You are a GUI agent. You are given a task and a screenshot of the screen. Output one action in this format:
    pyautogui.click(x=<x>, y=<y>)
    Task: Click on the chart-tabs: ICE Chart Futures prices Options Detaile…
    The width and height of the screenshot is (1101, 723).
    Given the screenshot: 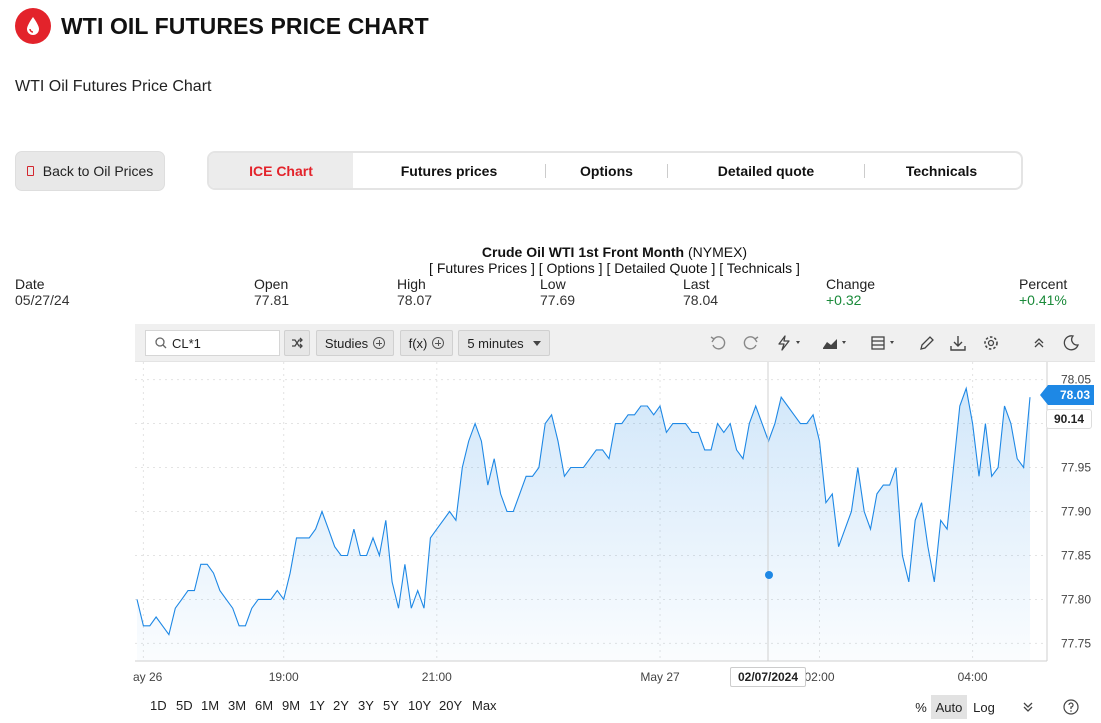 What is the action you would take?
    pyautogui.click(x=615, y=170)
    